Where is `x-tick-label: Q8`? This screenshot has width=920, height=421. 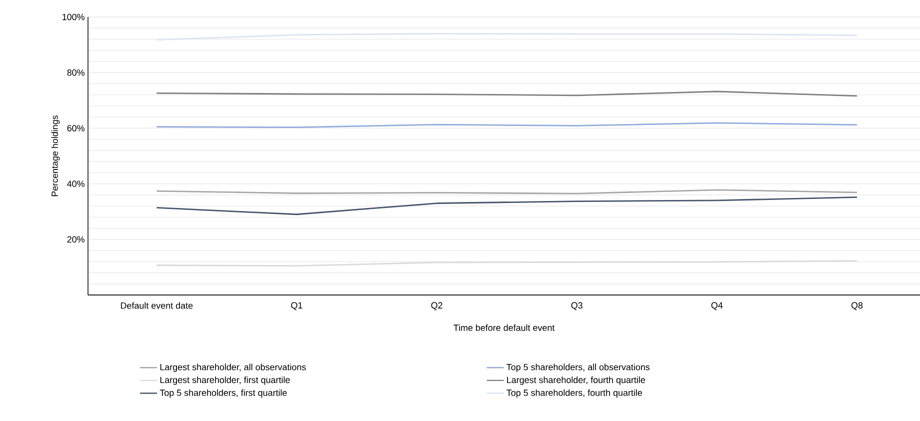 x-tick-label: Q8 is located at coordinates (857, 306).